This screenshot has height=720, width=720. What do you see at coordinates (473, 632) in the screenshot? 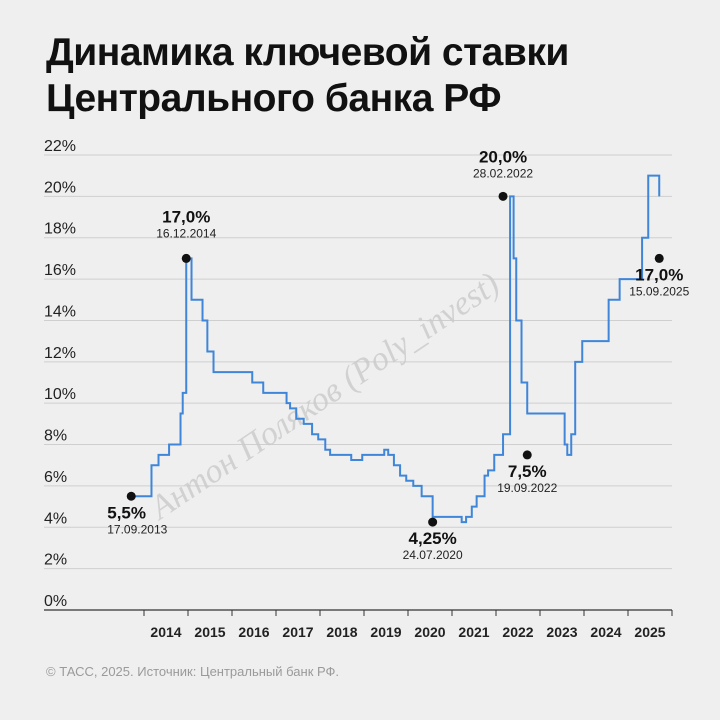
I see `x-tick-label: 2021` at bounding box center [473, 632].